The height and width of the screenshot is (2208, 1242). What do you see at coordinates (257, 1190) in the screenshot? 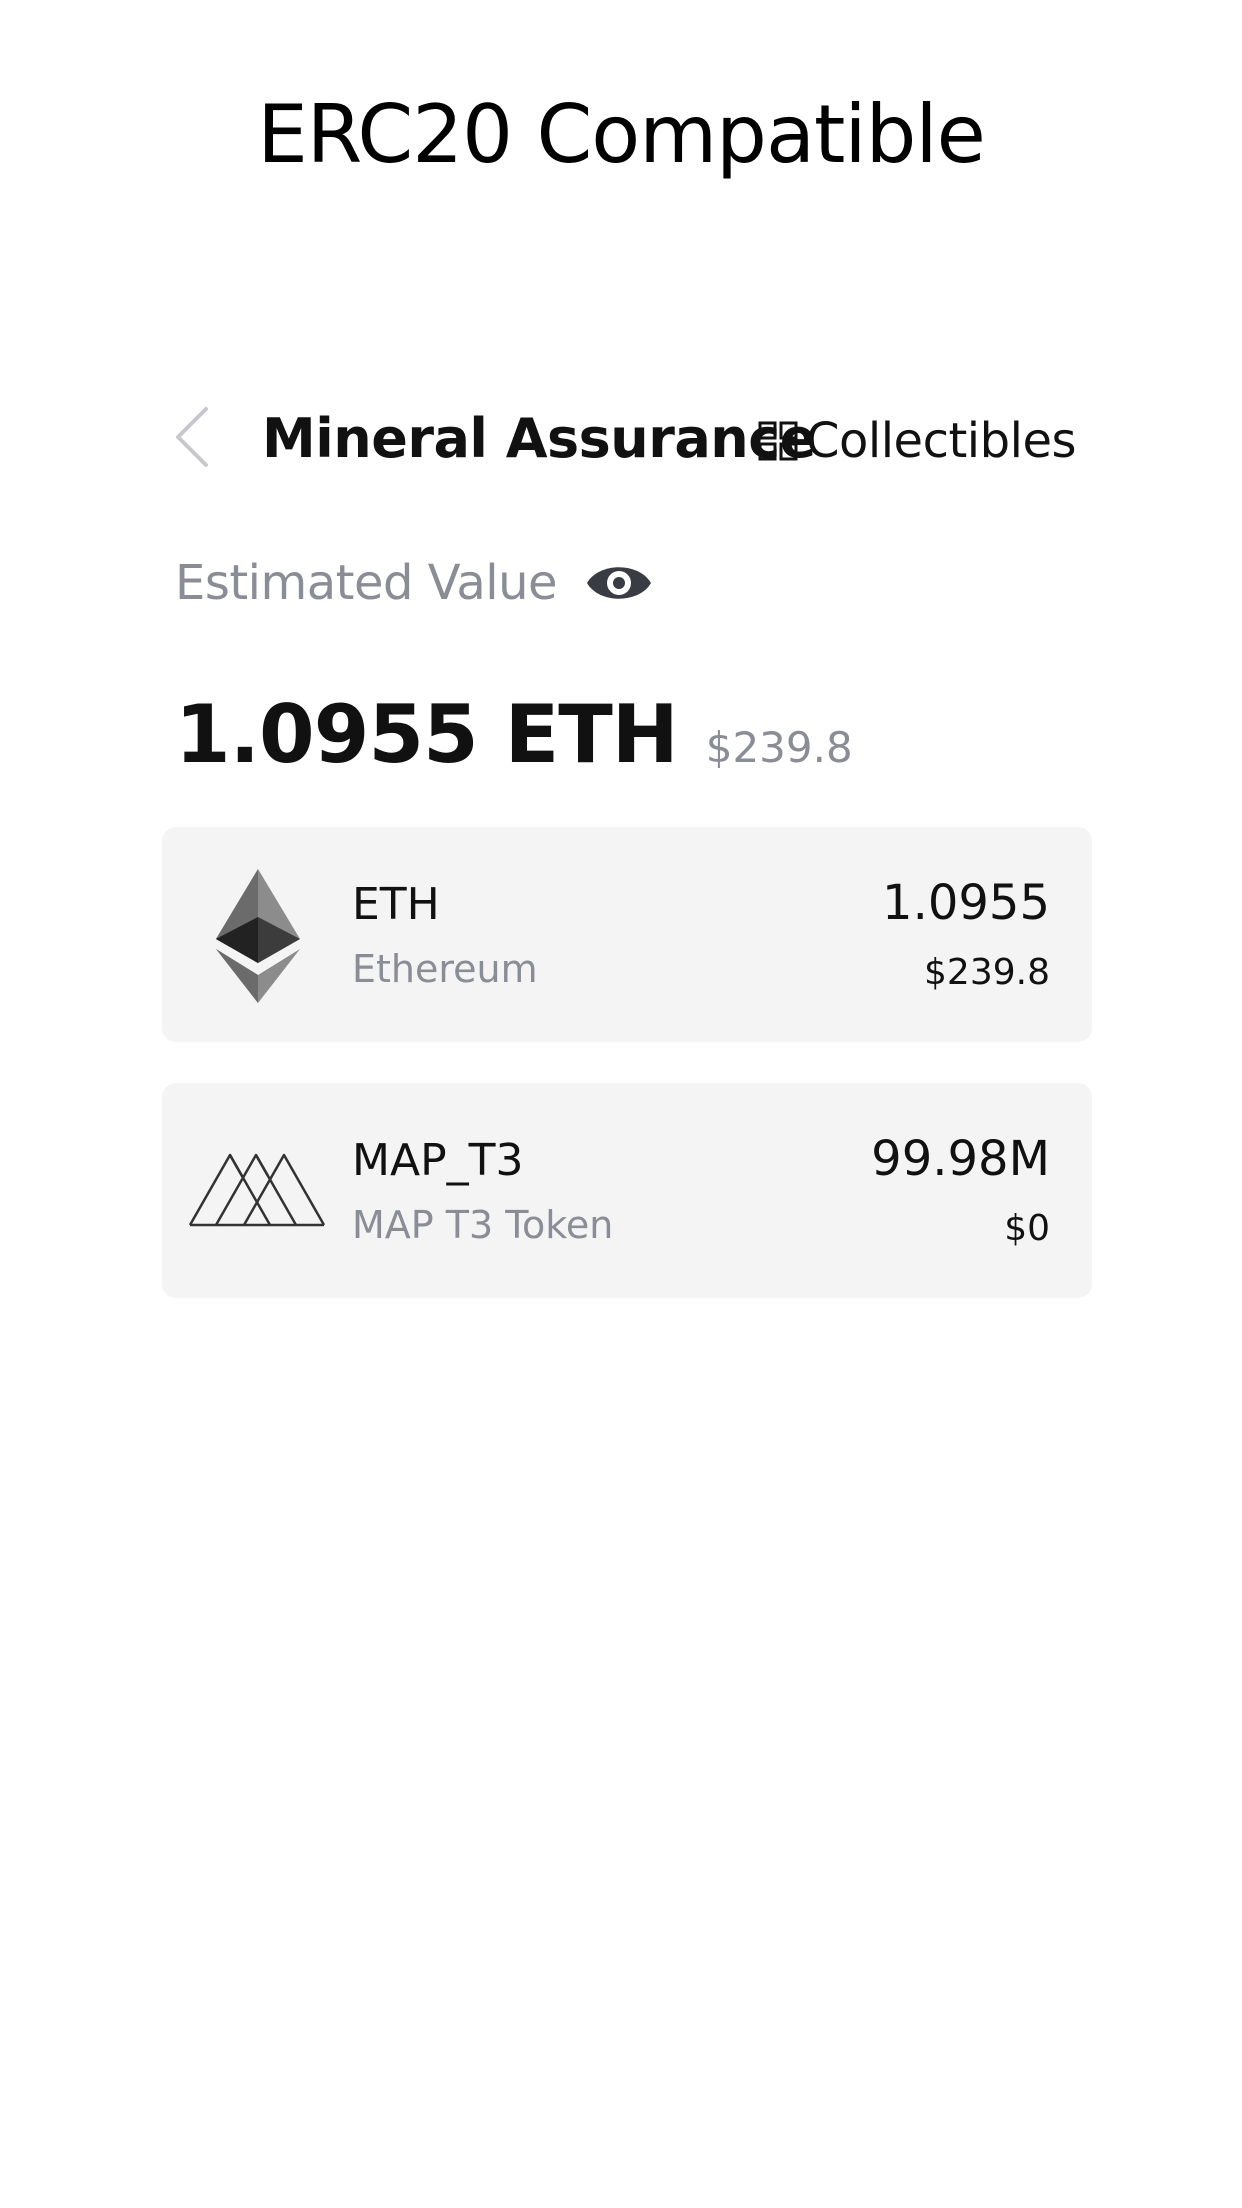
I see `map-token-logo-icon` at bounding box center [257, 1190].